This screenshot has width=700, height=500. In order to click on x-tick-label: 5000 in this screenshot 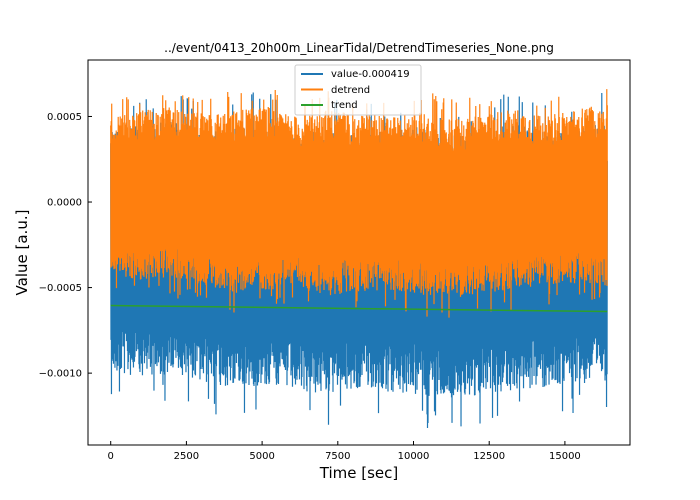, I will do `click(261, 456)`.